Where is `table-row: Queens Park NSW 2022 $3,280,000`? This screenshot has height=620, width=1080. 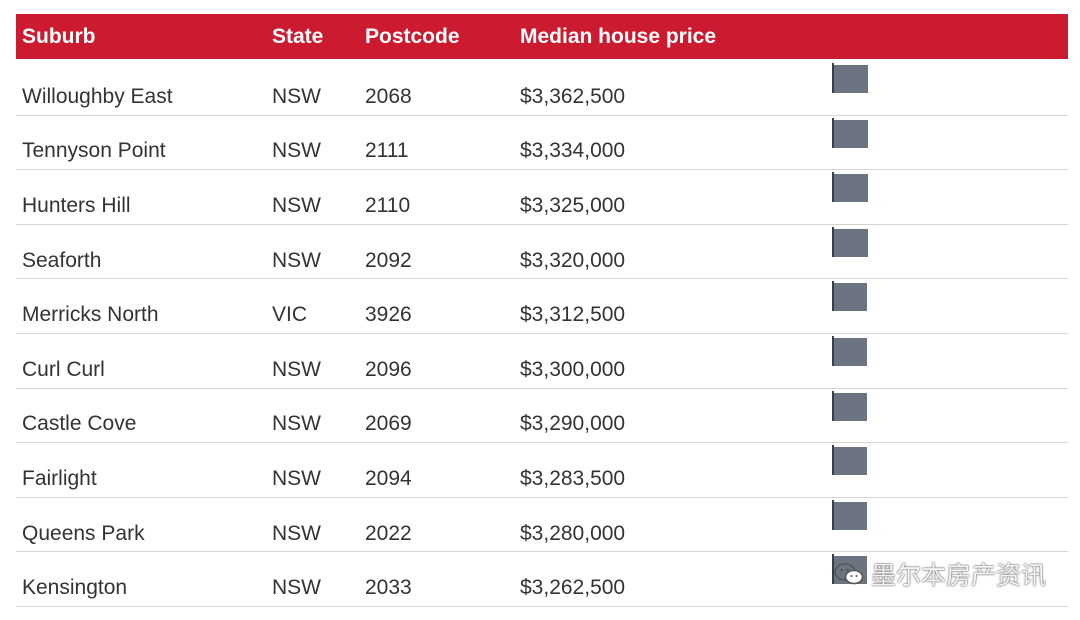
table-row: Queens Park NSW 2022 $3,280,000 is located at coordinates (542, 525).